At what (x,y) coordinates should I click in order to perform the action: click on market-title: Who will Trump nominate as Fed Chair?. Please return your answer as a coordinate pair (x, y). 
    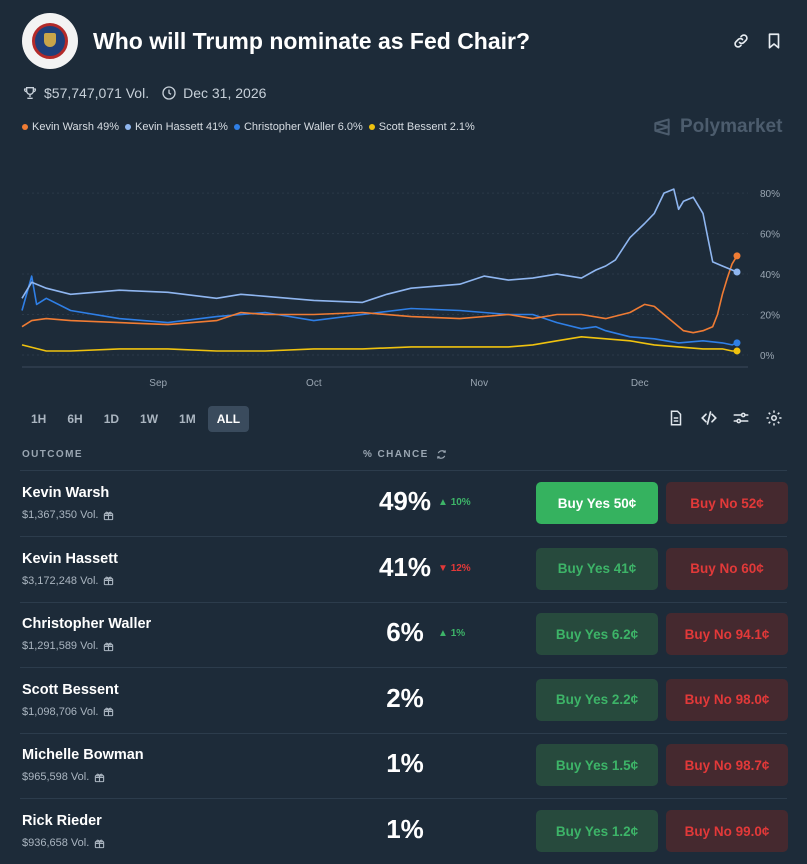
    Looking at the image, I should click on (312, 41).